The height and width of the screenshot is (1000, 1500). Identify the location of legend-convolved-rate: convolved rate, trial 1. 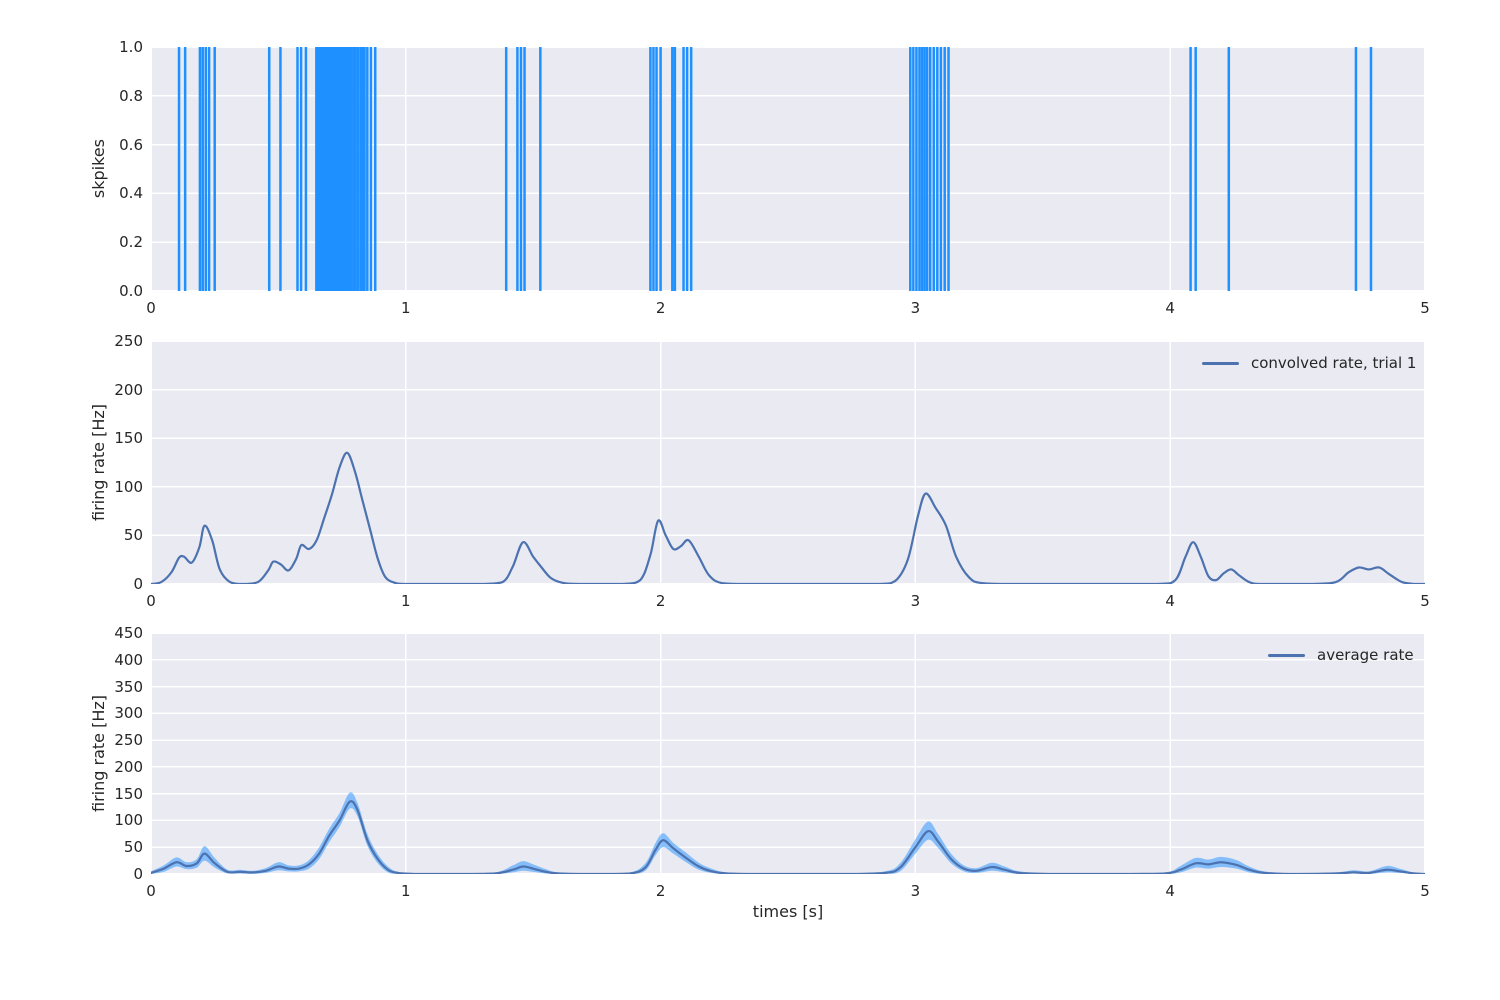
(1309, 363).